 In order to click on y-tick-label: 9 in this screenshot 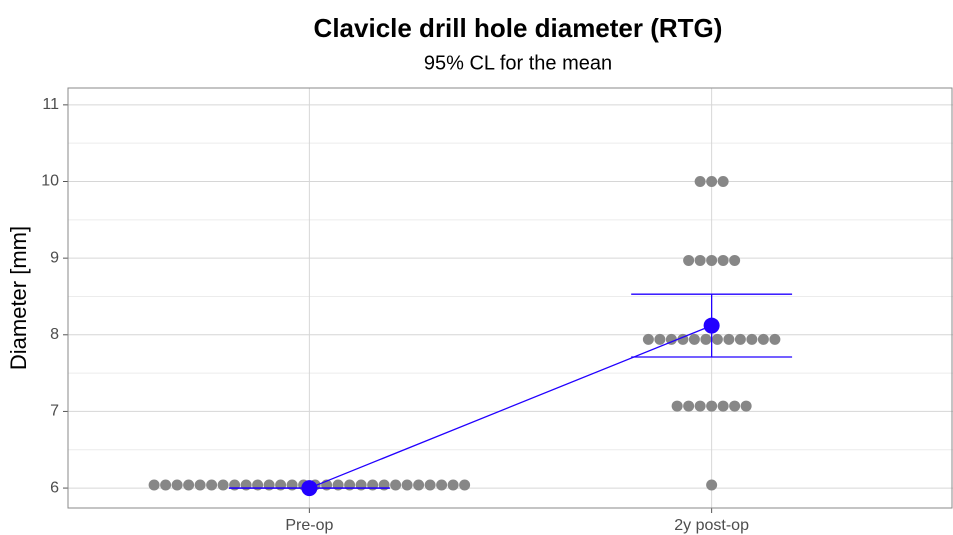, I will do `click(54, 257)`.